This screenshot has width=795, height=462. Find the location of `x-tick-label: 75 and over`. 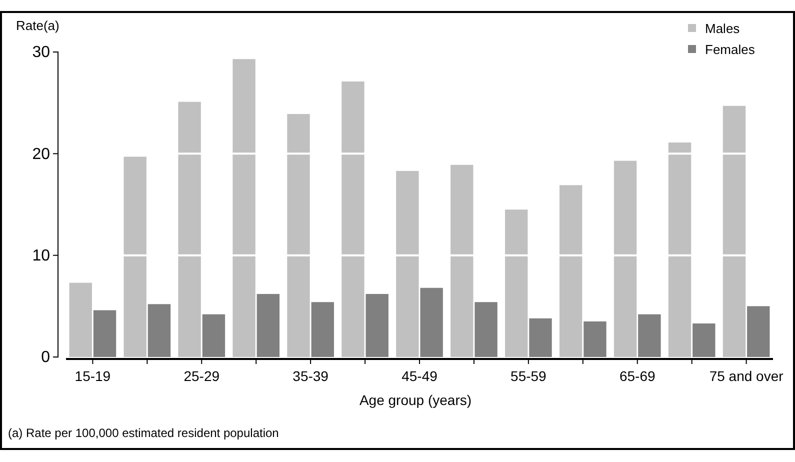

x-tick-label: 75 and over is located at coordinates (746, 376).